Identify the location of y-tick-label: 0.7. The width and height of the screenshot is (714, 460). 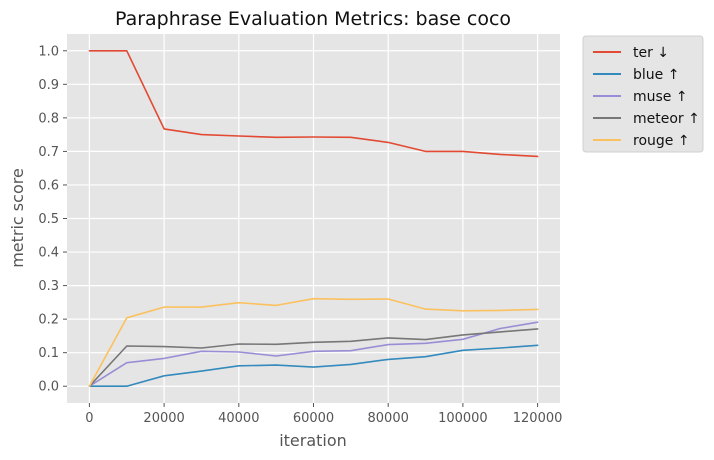
(48, 152).